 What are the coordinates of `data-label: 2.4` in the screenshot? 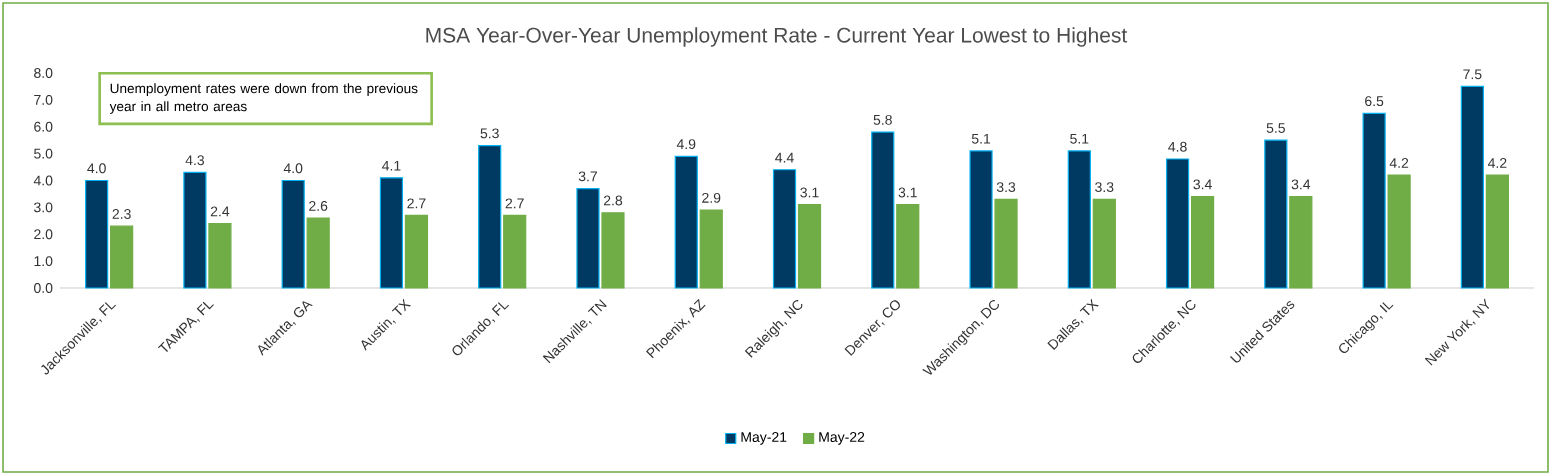 It's located at (220, 211).